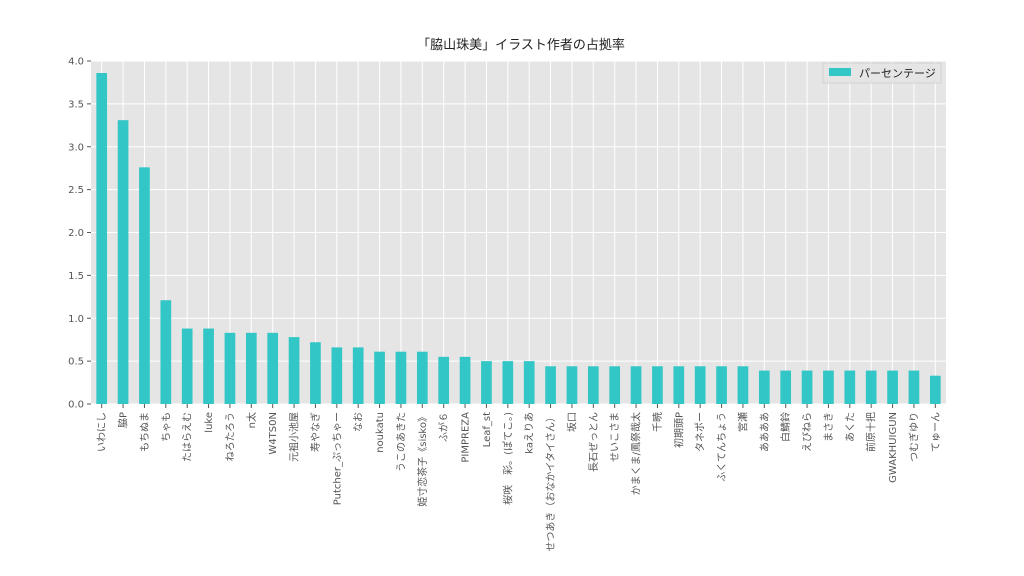 The image size is (1024, 576). I want to click on y-axis: 0.0 0.5 1.0 1.5 2.0 2.5 3.0 3.5 4.0, so click(79, 234).